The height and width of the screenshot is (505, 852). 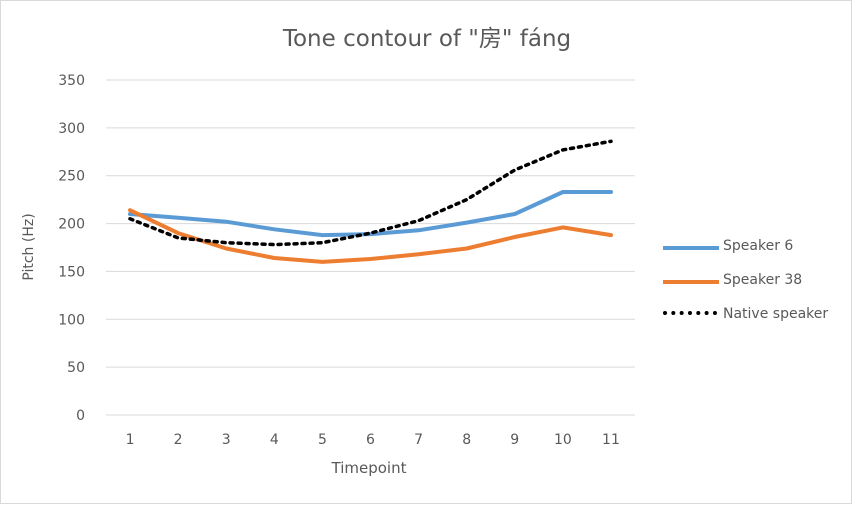 What do you see at coordinates (71, 81) in the screenshot?
I see `y-tick-label: 350` at bounding box center [71, 81].